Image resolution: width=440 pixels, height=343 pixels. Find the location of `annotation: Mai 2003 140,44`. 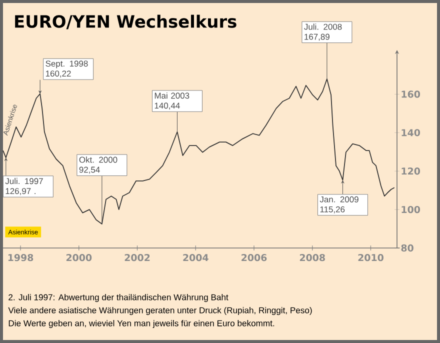

annotation: Mai 2003 140,44 is located at coordinates (172, 101).